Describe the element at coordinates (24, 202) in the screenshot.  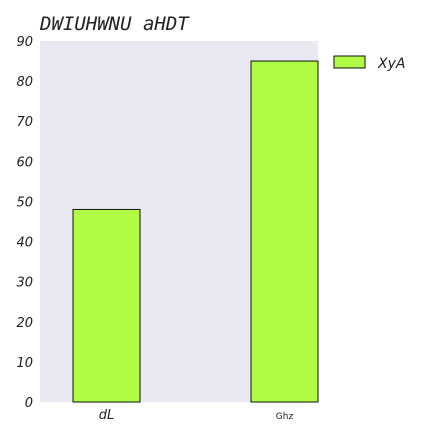
I see `y-tick-label: 50` at that location.